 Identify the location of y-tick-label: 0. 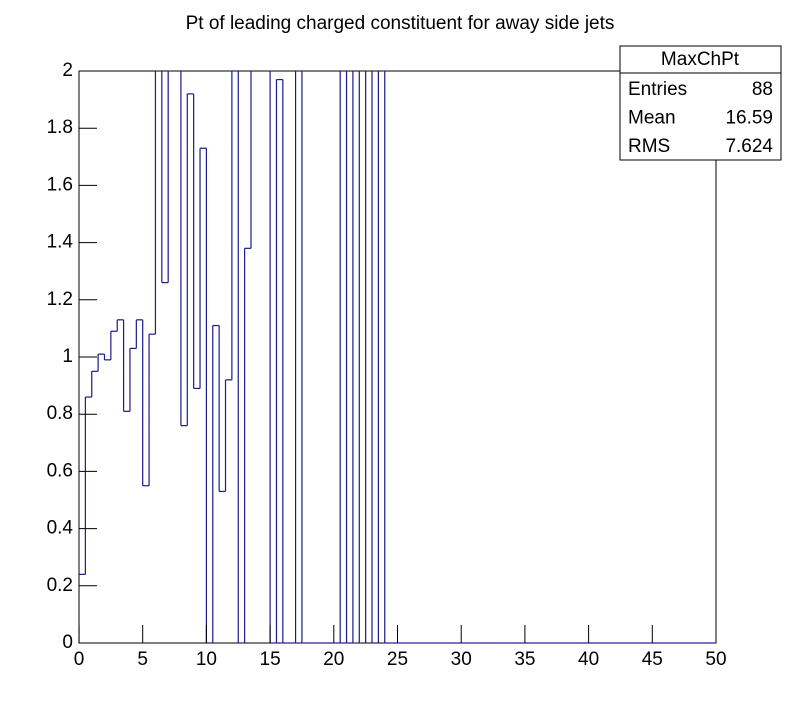
(67, 642).